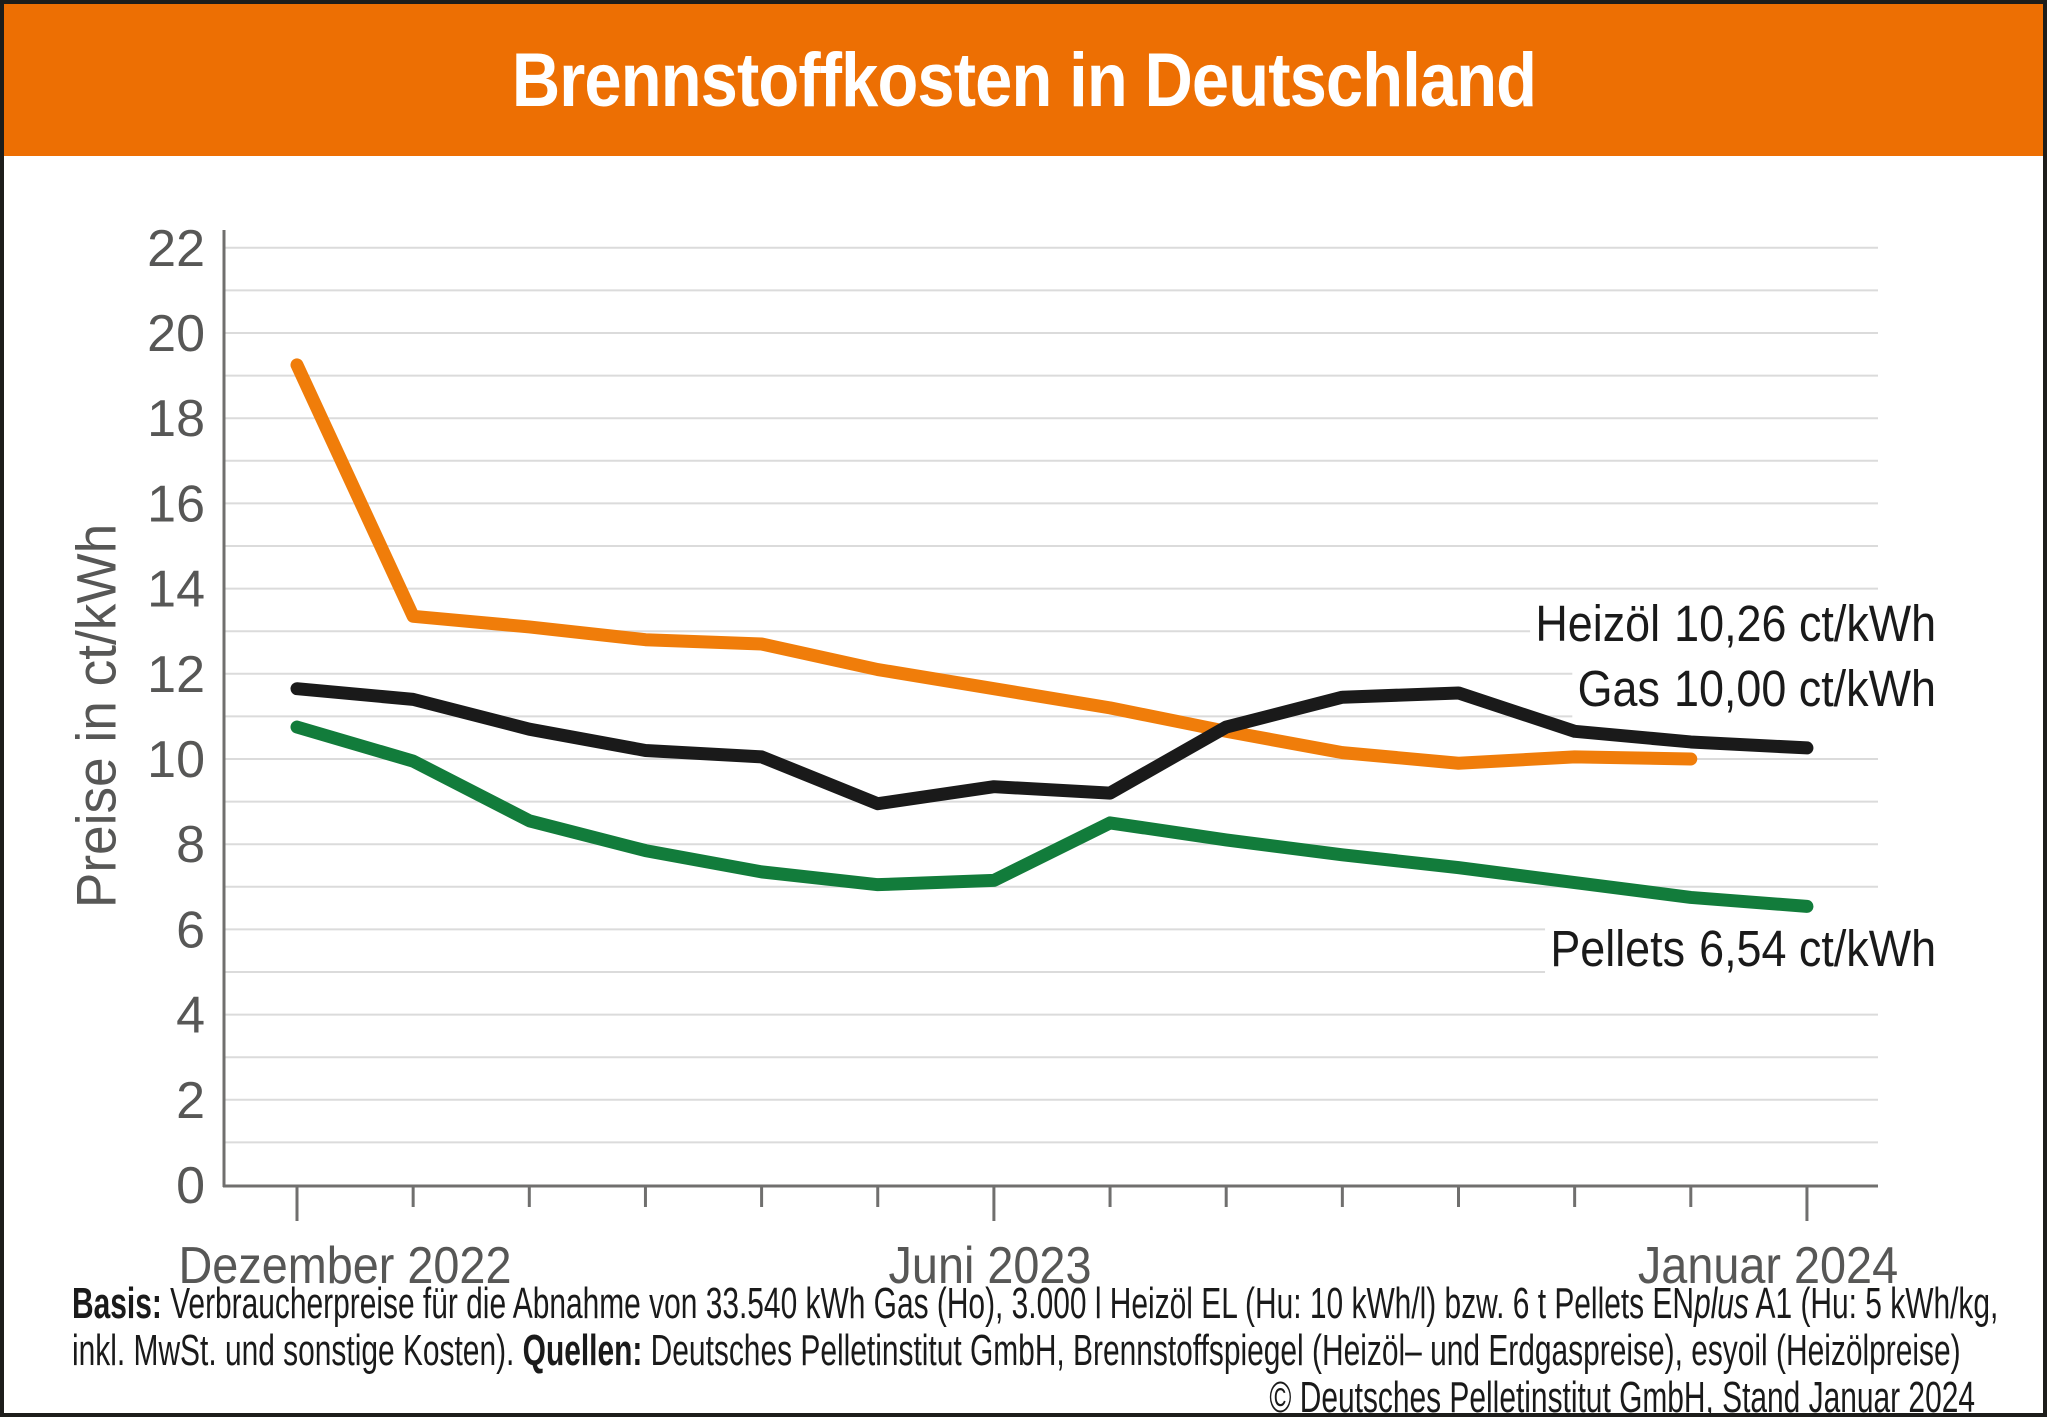  I want to click on series-label-name: Pellets, so click(1617, 948).